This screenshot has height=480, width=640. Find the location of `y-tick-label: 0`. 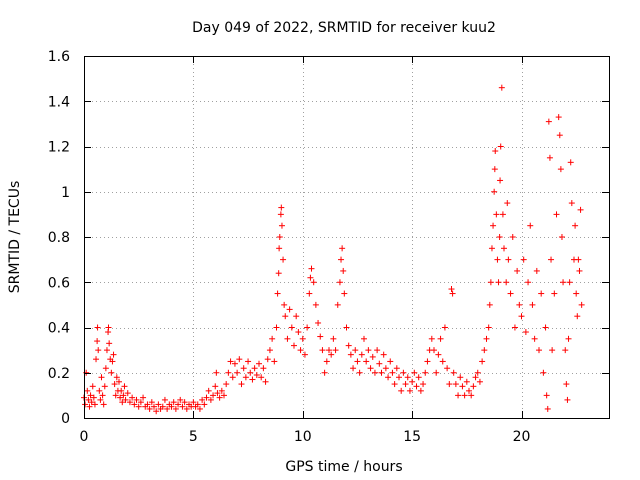

y-tick-label: 0 is located at coordinates (65, 419).